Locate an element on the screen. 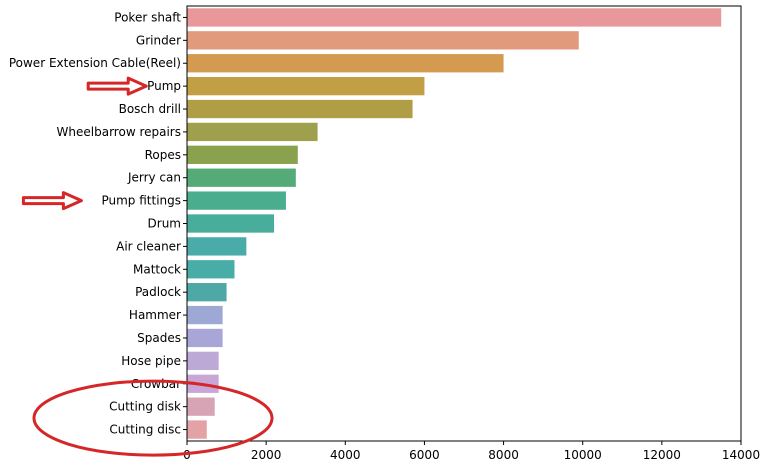 The width and height of the screenshot is (764, 469). x-tick-label: 8000 is located at coordinates (503, 455).